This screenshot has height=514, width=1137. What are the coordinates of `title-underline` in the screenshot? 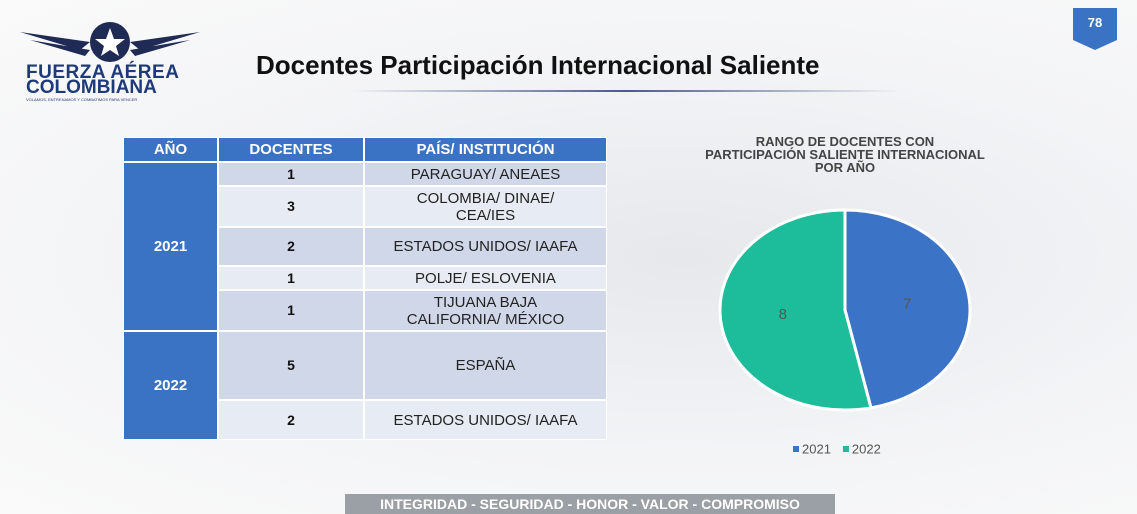 It's located at (625, 91).